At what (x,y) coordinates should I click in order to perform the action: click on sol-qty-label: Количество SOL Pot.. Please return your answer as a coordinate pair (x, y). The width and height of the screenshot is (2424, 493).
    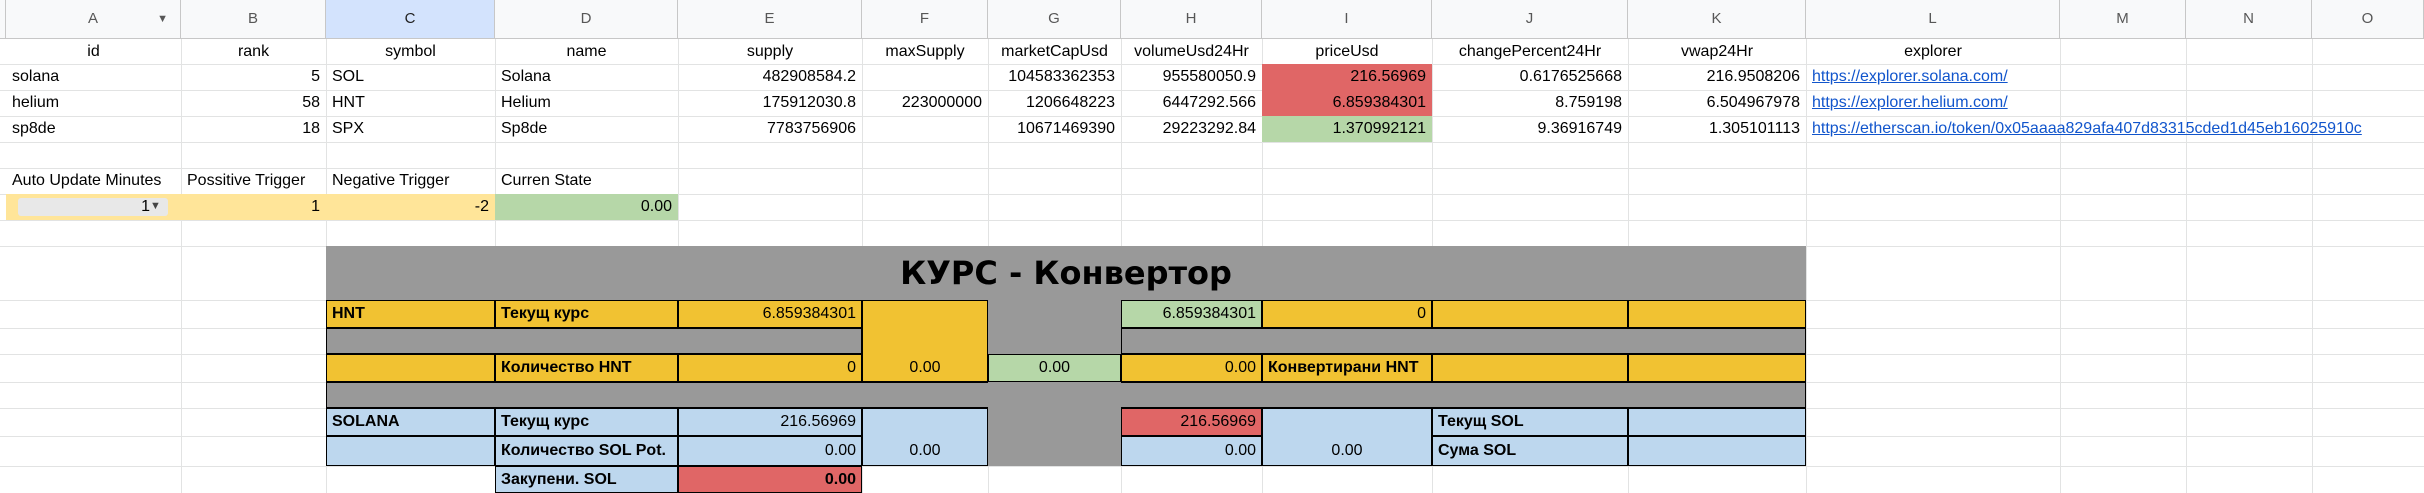
    Looking at the image, I should click on (583, 450).